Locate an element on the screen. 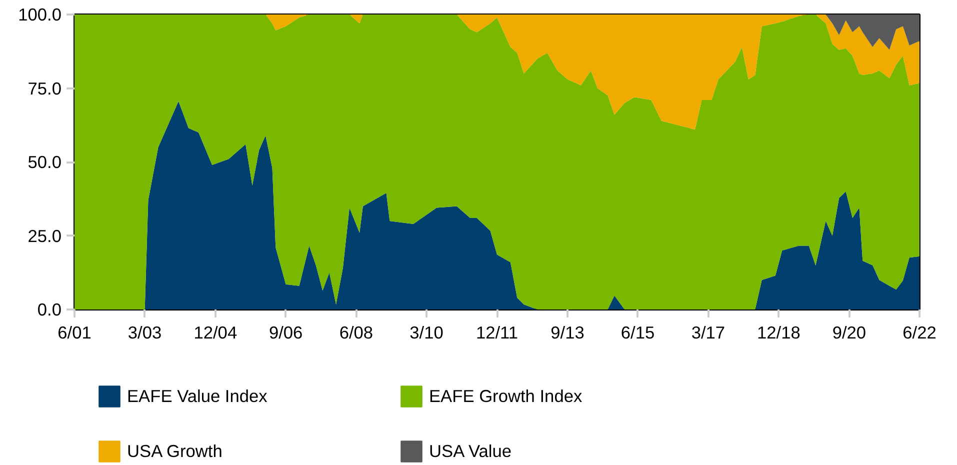  y-tick-label: 0.0 is located at coordinates (49, 310).